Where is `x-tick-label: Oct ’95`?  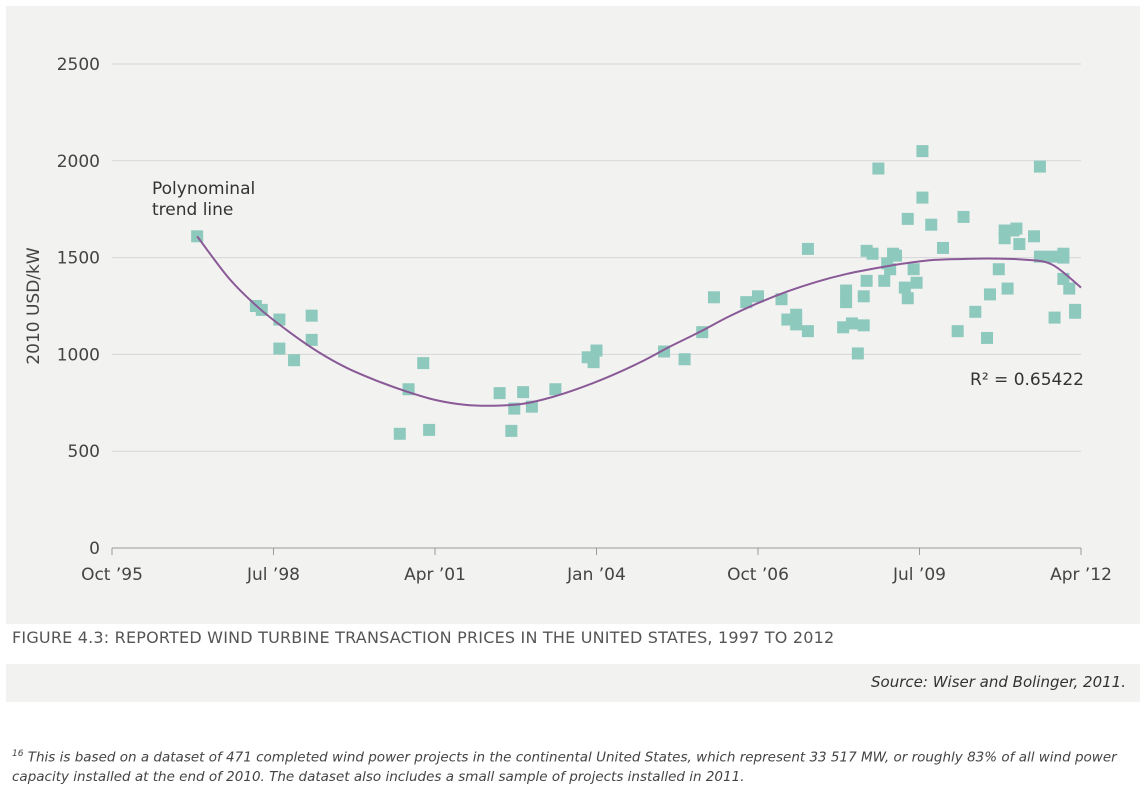 x-tick-label: Oct ’95 is located at coordinates (112, 575).